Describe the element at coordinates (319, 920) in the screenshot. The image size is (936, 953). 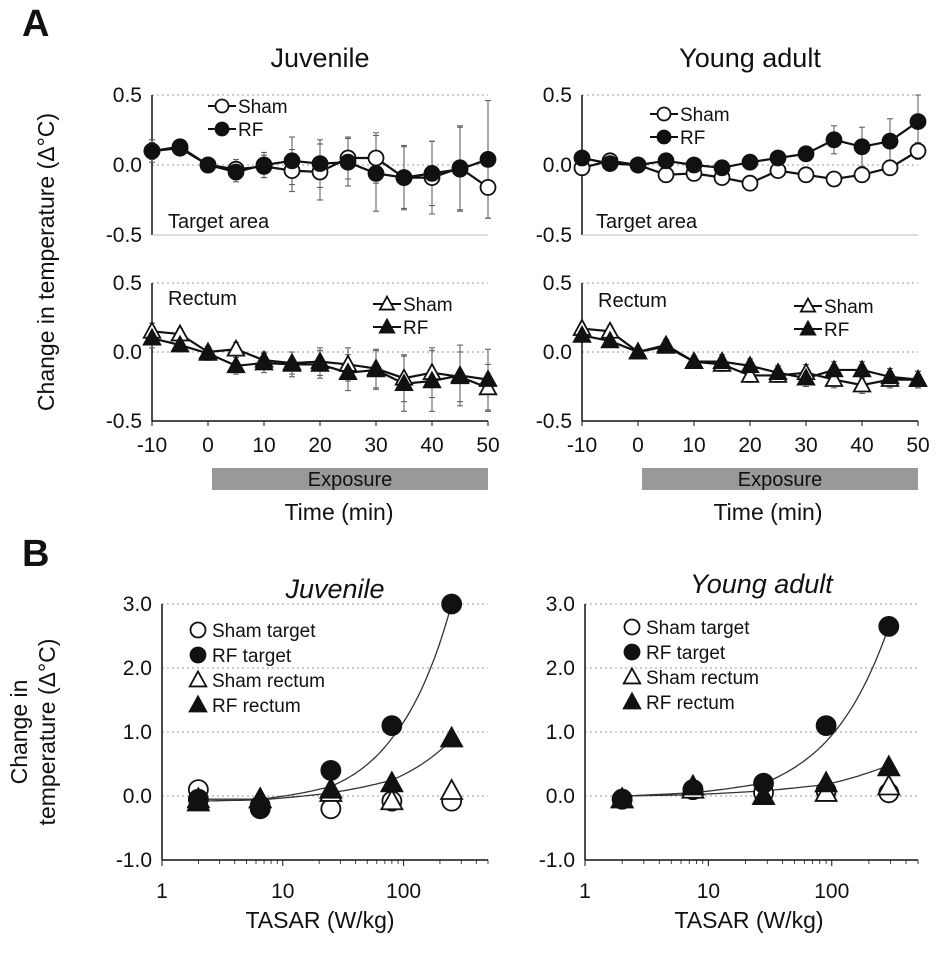
I see `x-axis-label-b-juvenile: TASAR (W/kg)` at that location.